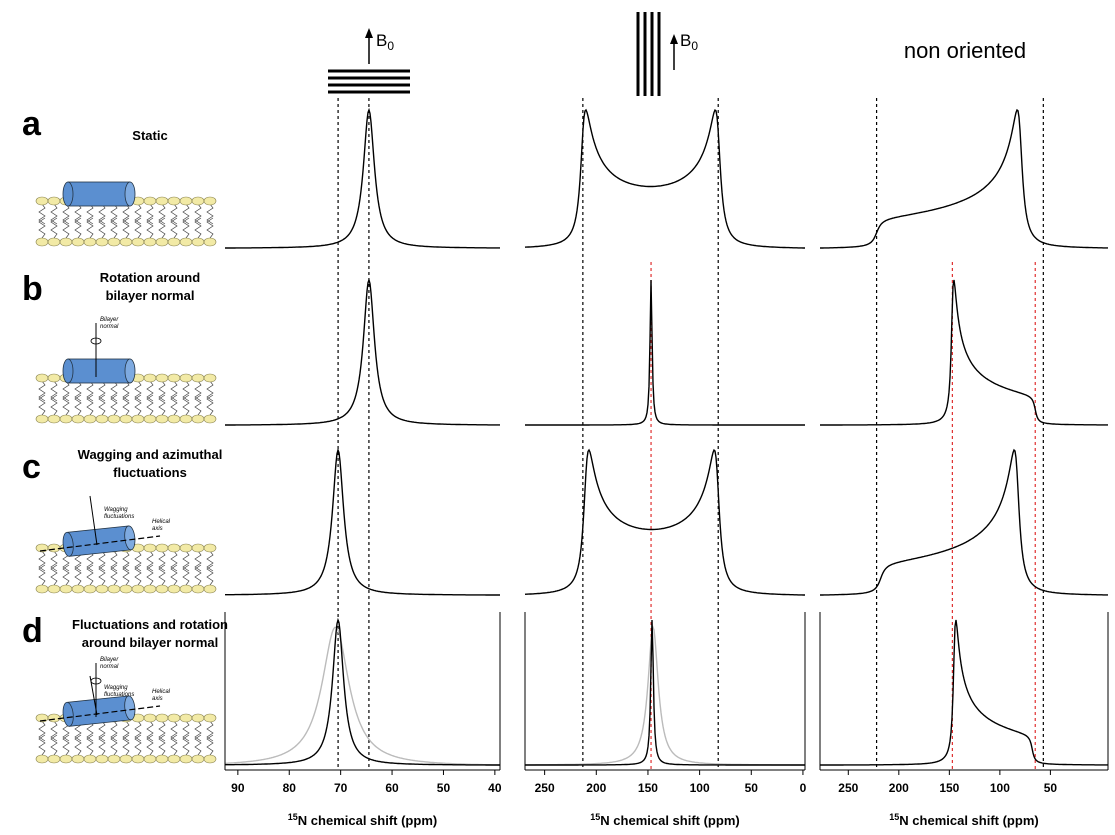 The image size is (1115, 835). I want to click on x-tick-label: 150, so click(648, 788).